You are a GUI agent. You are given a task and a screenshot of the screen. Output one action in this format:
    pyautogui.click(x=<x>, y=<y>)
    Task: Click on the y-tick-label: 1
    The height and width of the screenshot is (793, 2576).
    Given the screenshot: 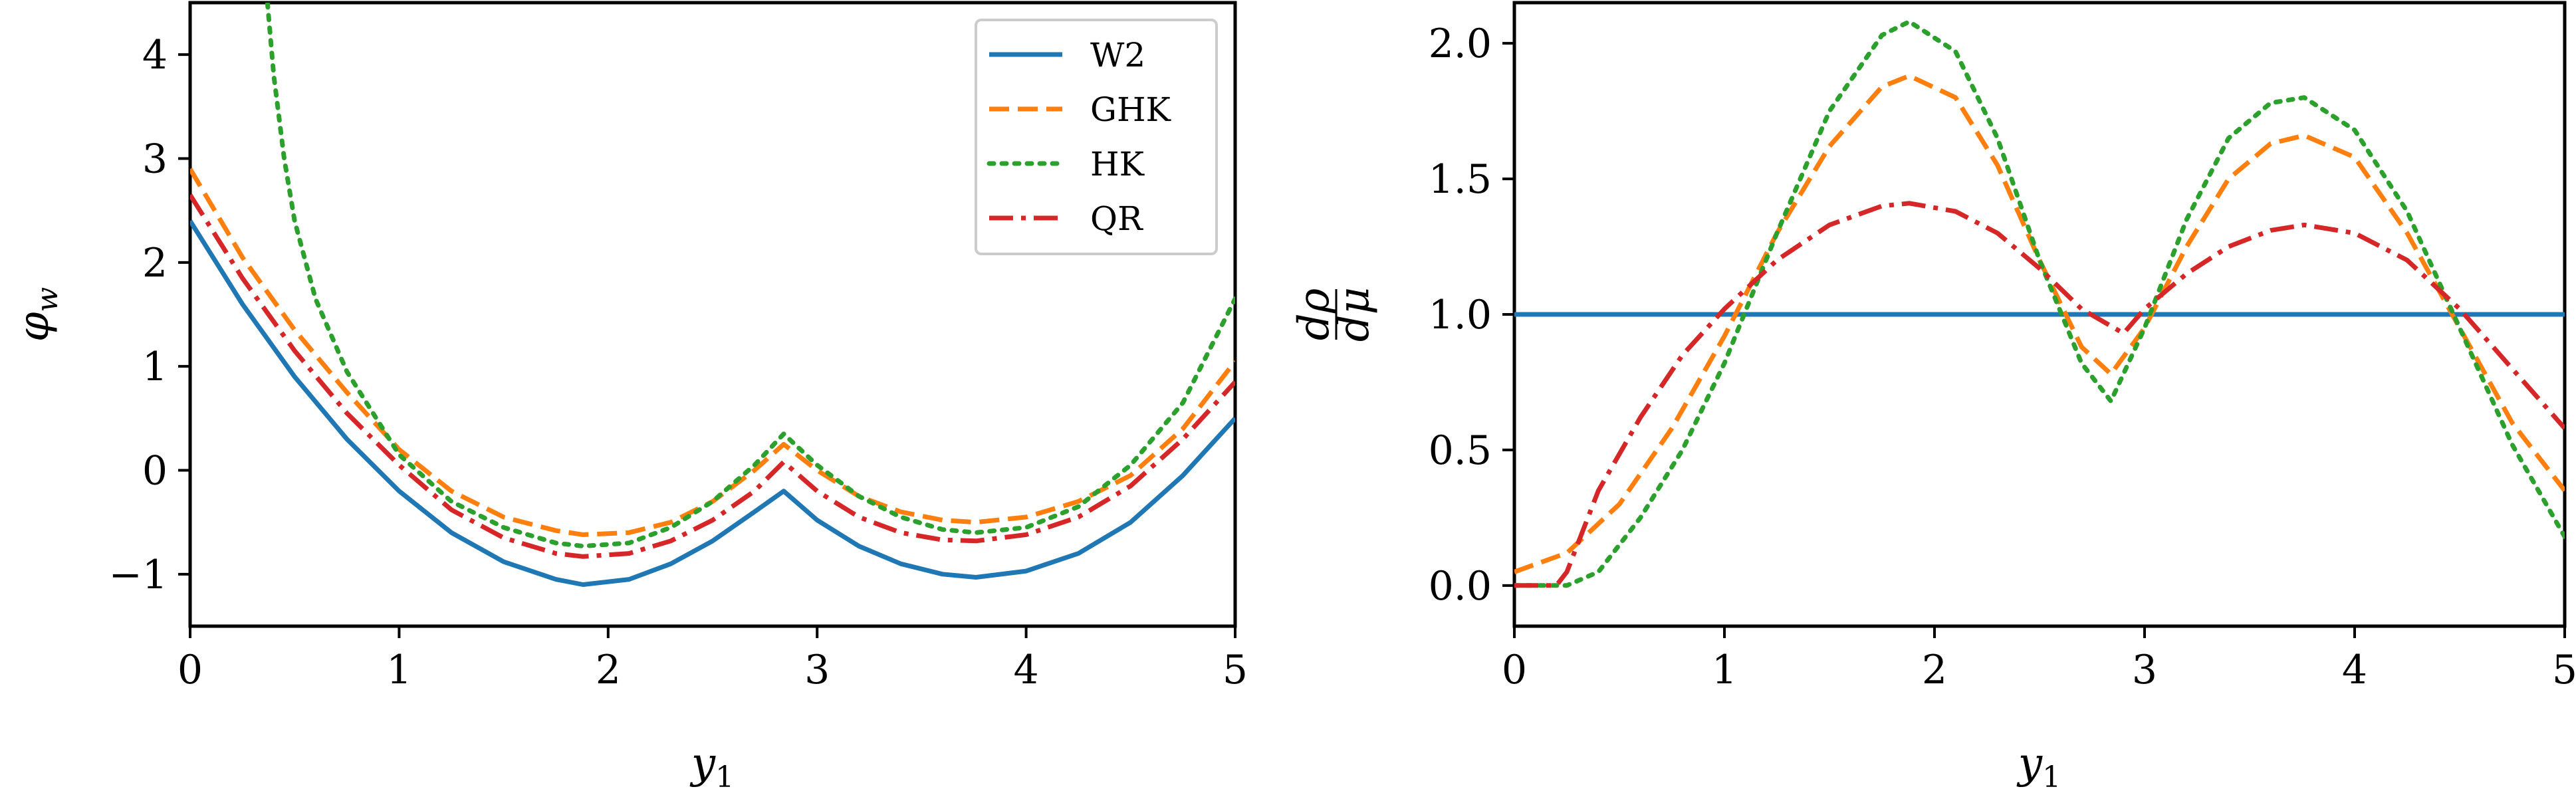 What is the action you would take?
    pyautogui.click(x=155, y=367)
    